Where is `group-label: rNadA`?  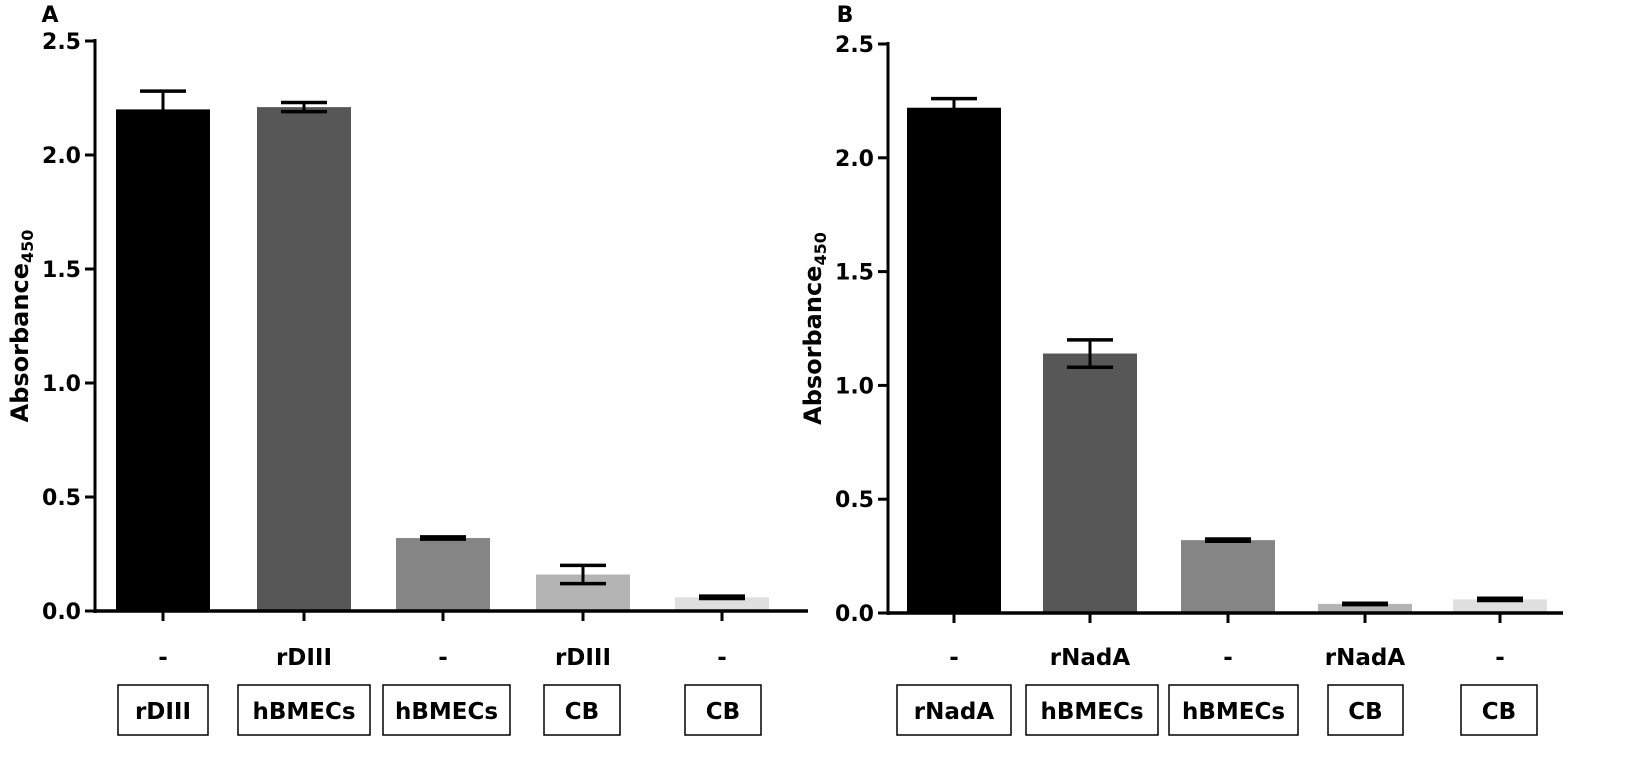
group-label: rNadA is located at coordinates (954, 712).